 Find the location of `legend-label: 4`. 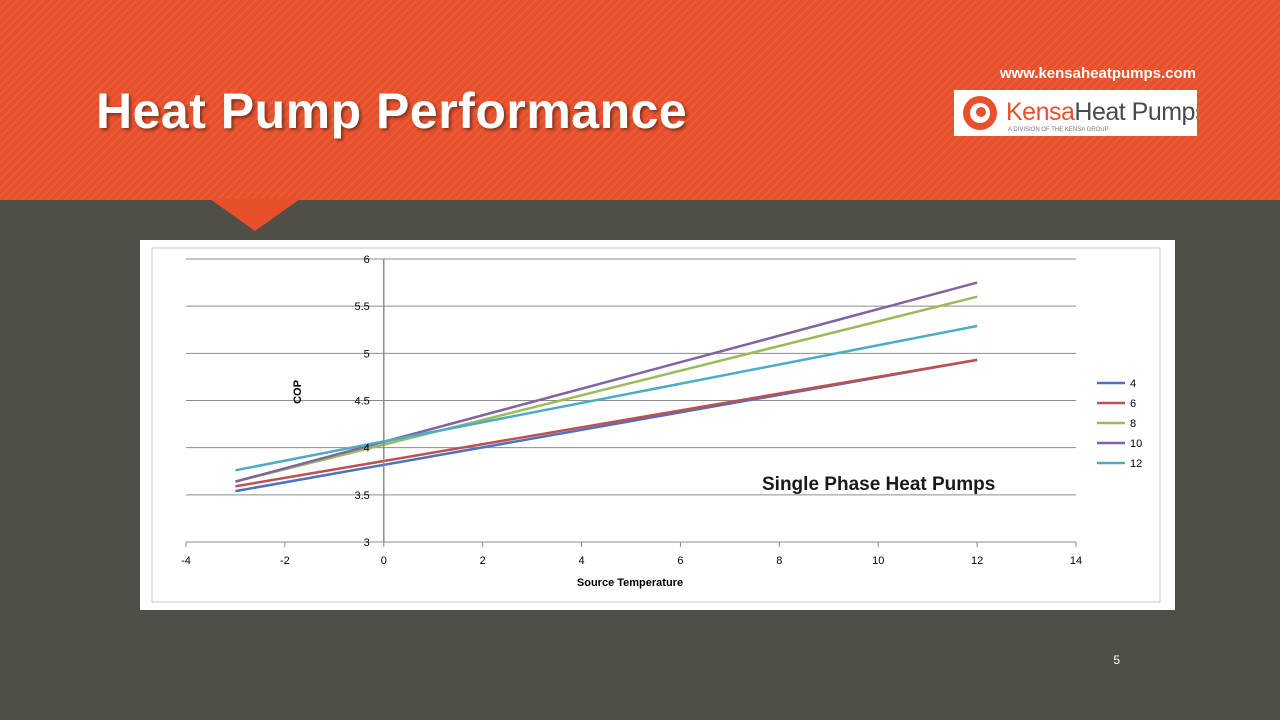

legend-label: 4 is located at coordinates (1133, 384).